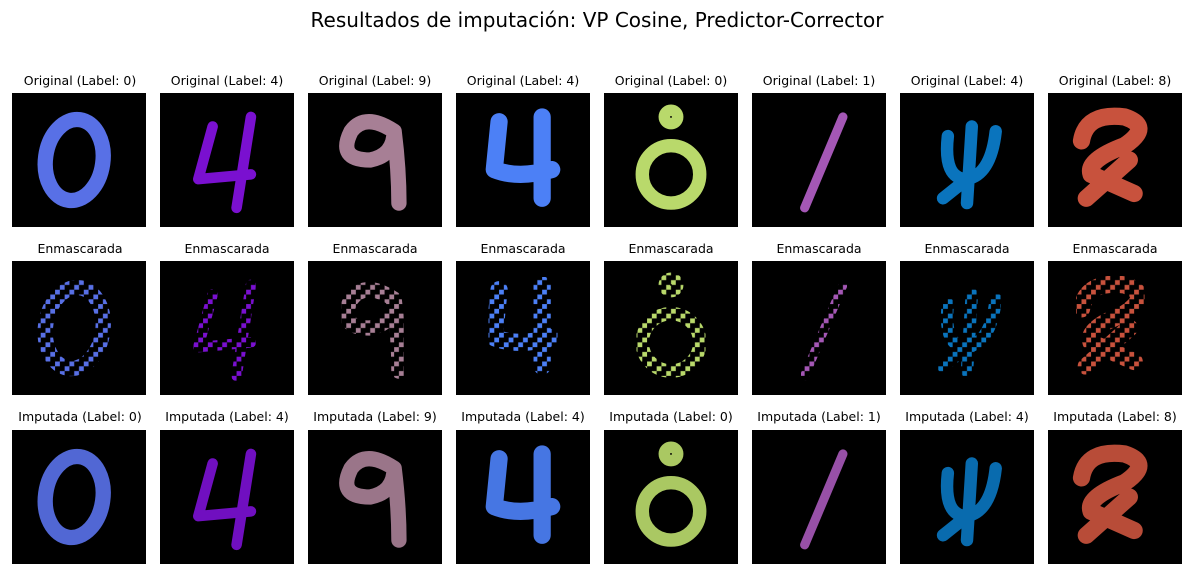 This screenshot has height=573, width=1194. I want to click on panel-title-imputed: Imputada (Label: 9), so click(375, 416).